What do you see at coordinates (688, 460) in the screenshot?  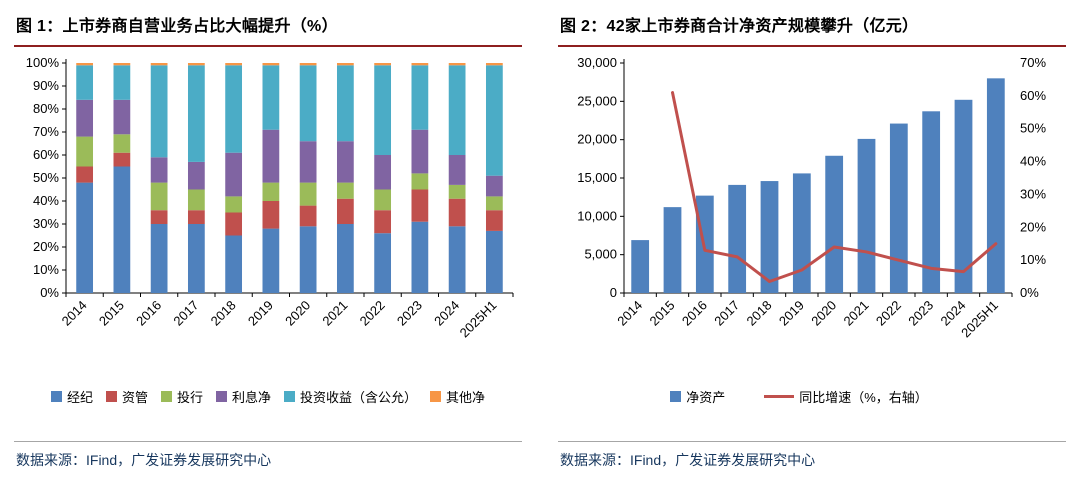 I see `figure-2-source: 数据来源：IFind，广发证券发展研究中心` at bounding box center [688, 460].